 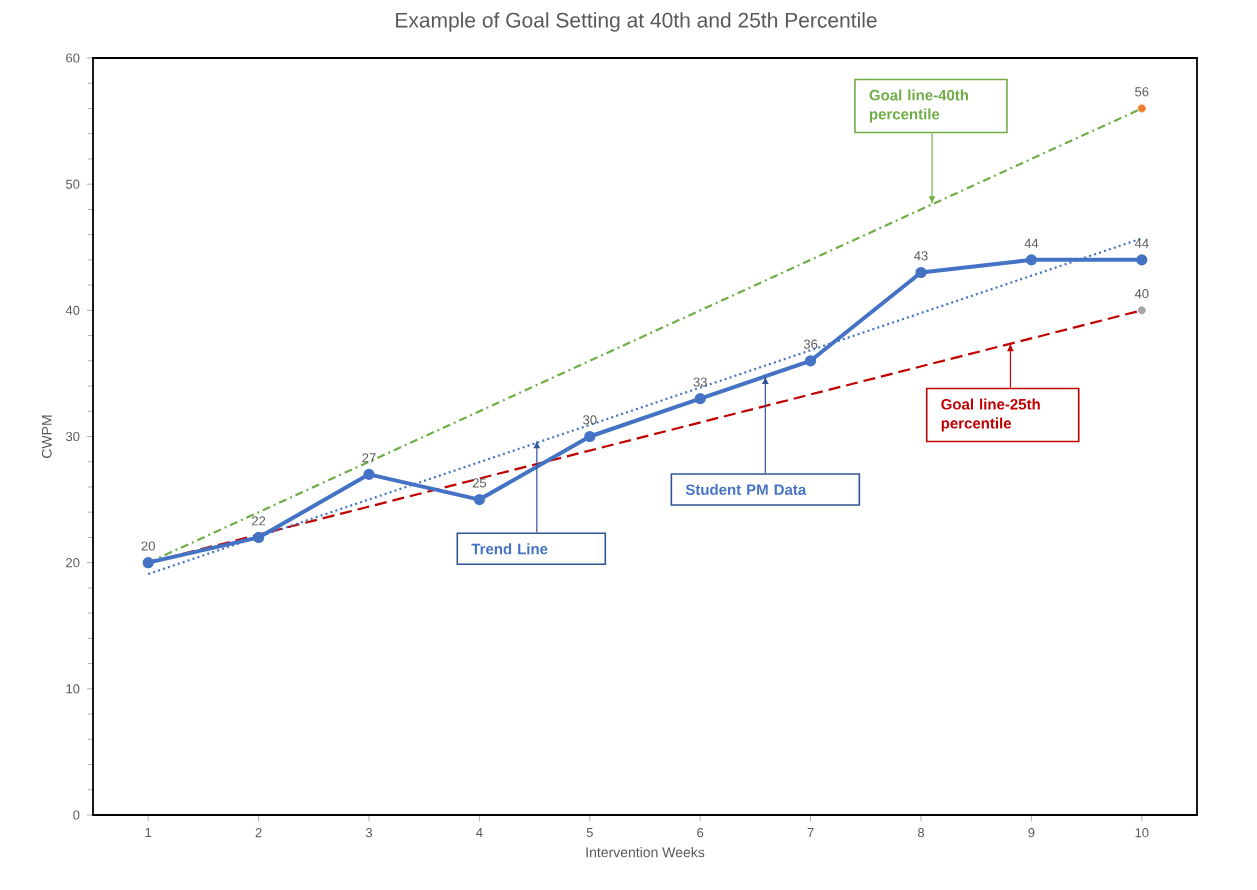 What do you see at coordinates (73, 58) in the screenshot?
I see `y-tick-label: 60` at bounding box center [73, 58].